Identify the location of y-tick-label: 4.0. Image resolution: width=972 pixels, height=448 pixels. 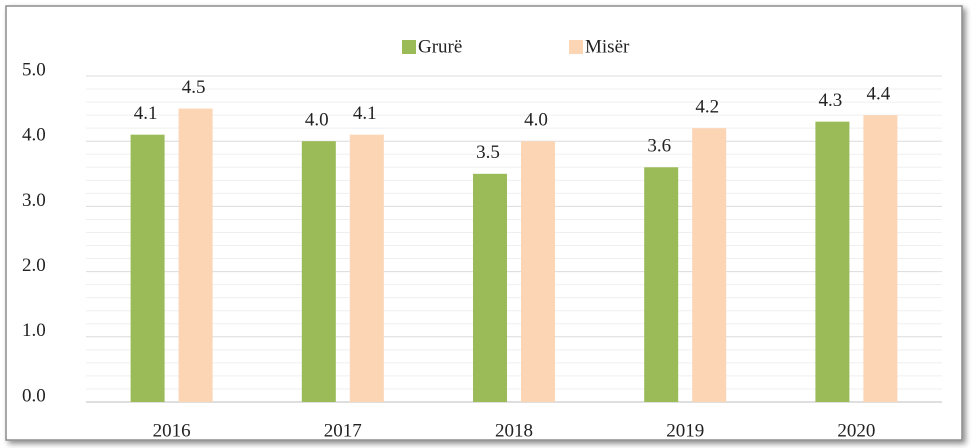
(34, 135).